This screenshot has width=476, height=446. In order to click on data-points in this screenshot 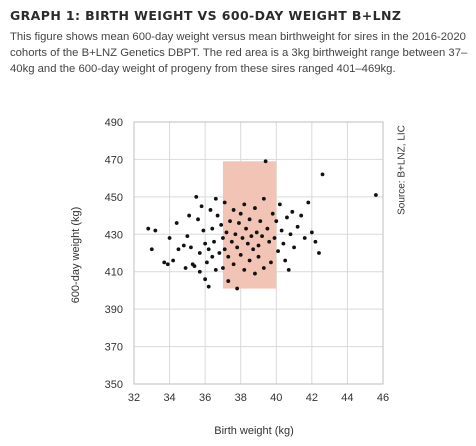, I will do `click(262, 225)`.